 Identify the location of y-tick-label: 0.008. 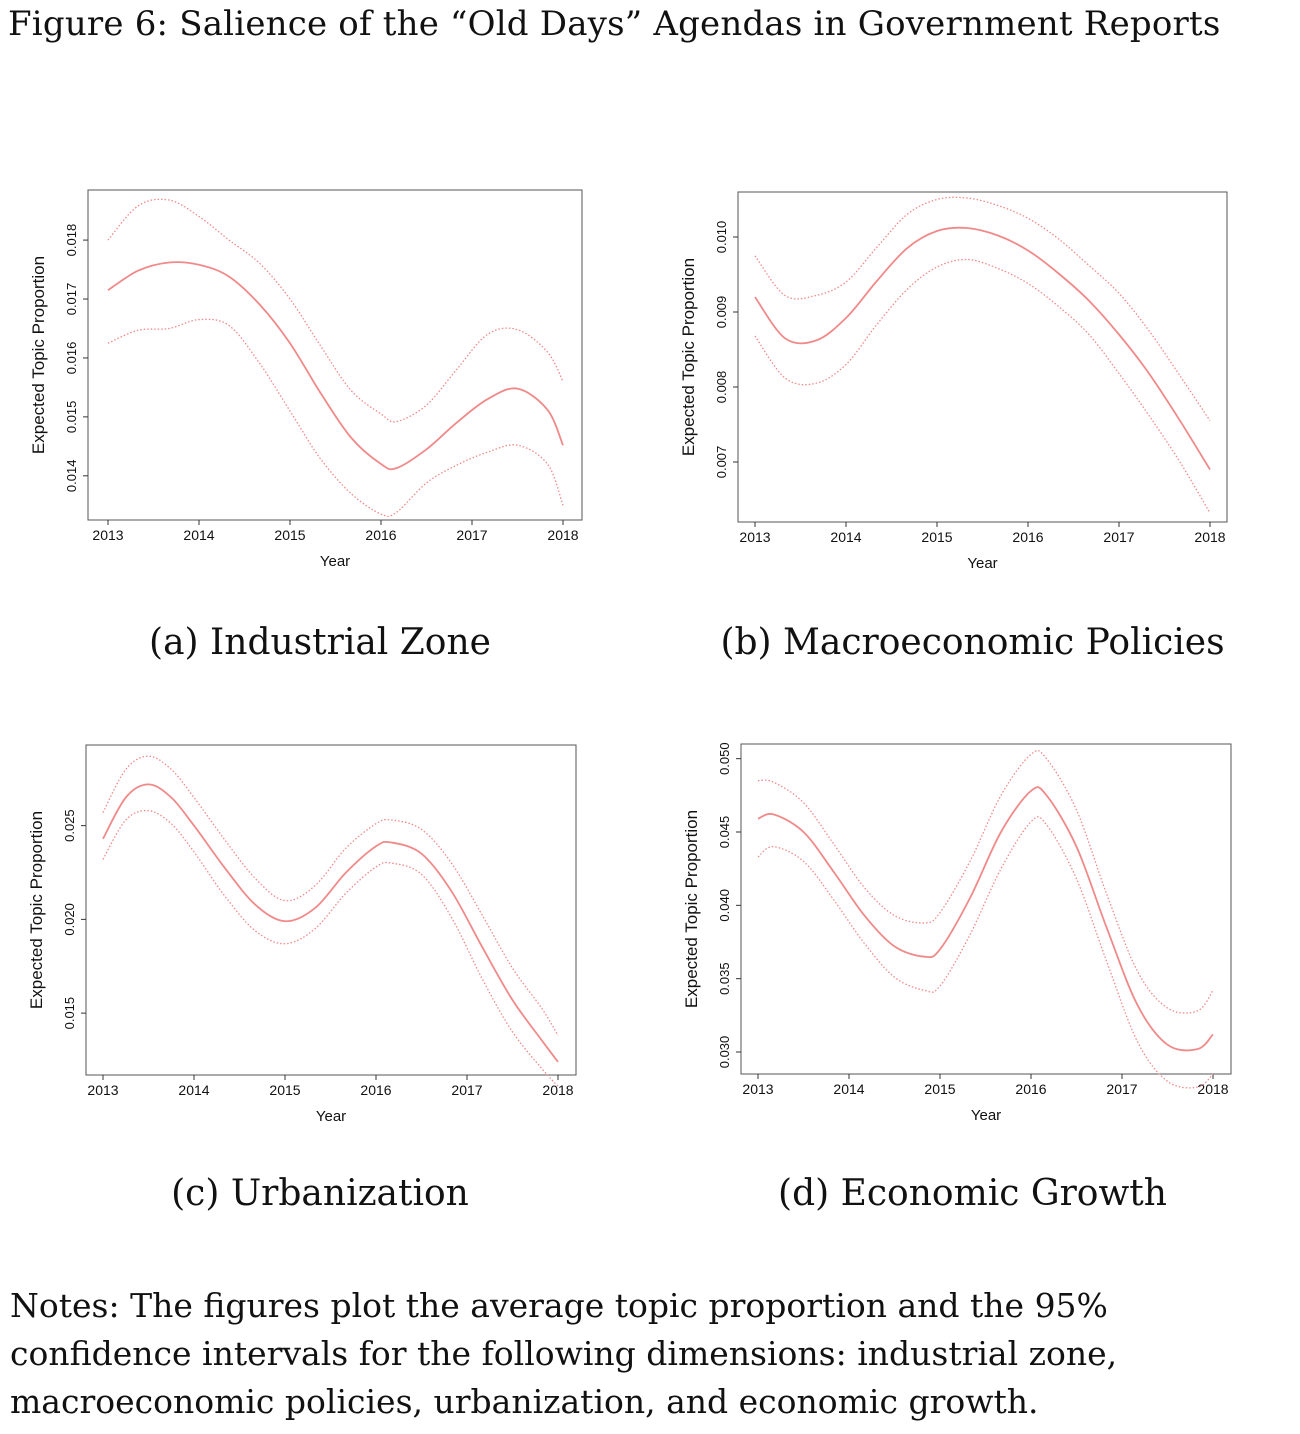
(721, 387).